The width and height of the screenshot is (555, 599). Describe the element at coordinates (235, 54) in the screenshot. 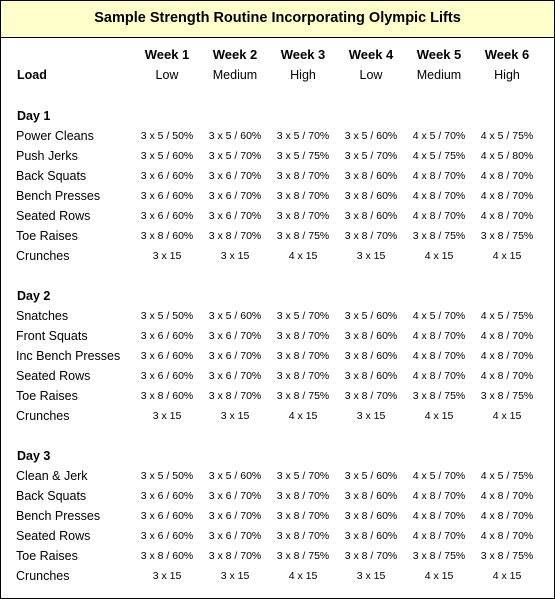

I see `week-header-2: Week 2` at that location.